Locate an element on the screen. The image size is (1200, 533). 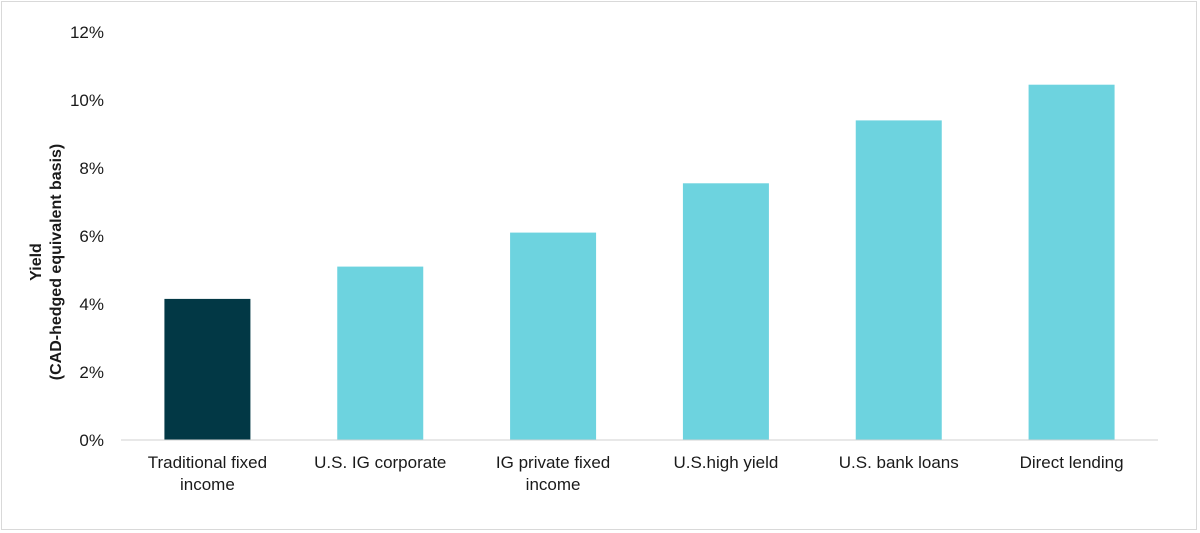
x-tick-label: U.S. IG corporate is located at coordinates (380, 462).